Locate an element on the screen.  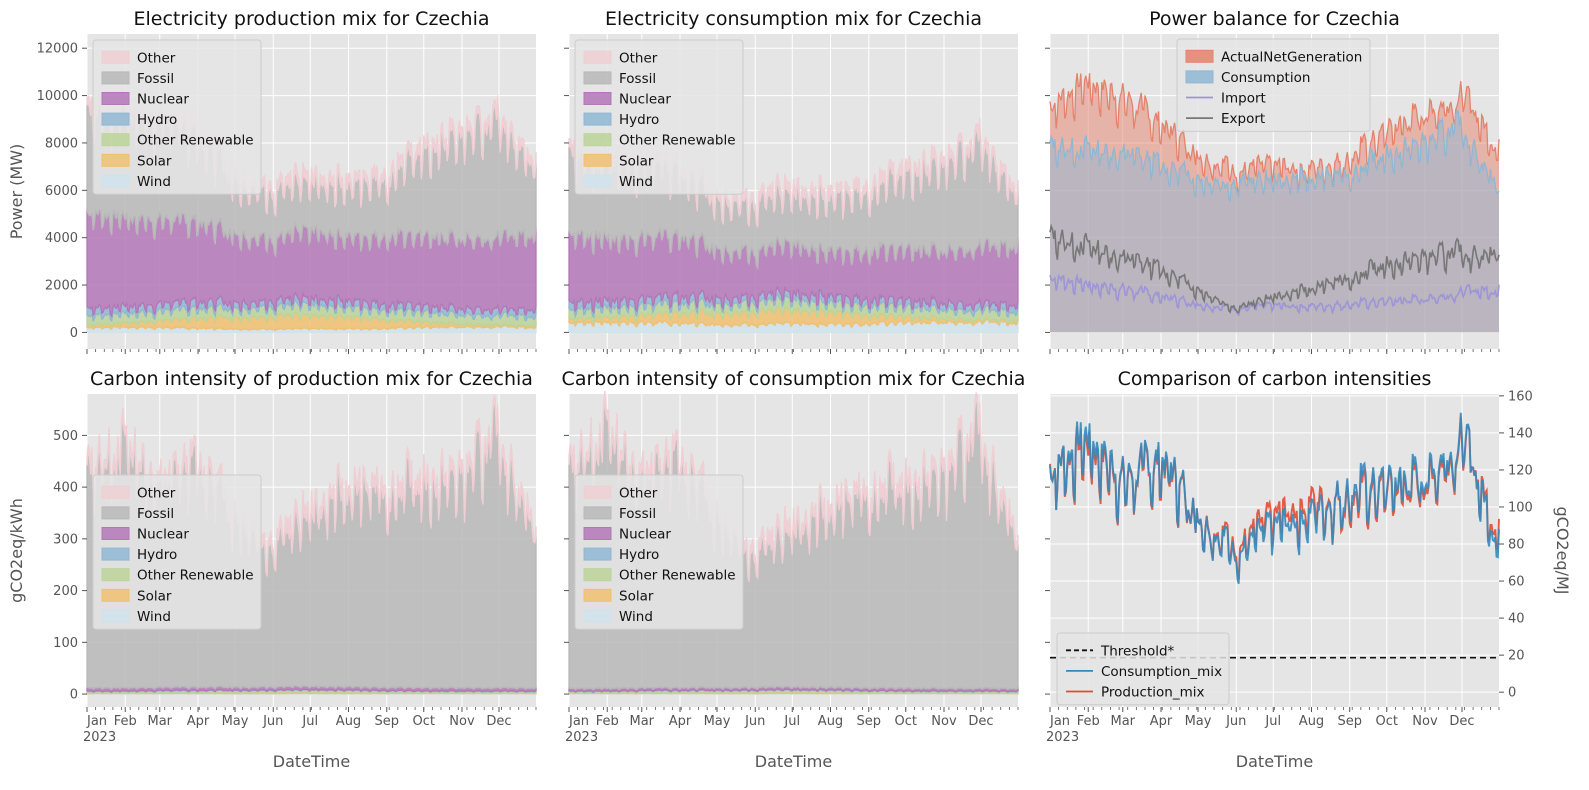
y-tick-label: 8000 is located at coordinates (61, 143).